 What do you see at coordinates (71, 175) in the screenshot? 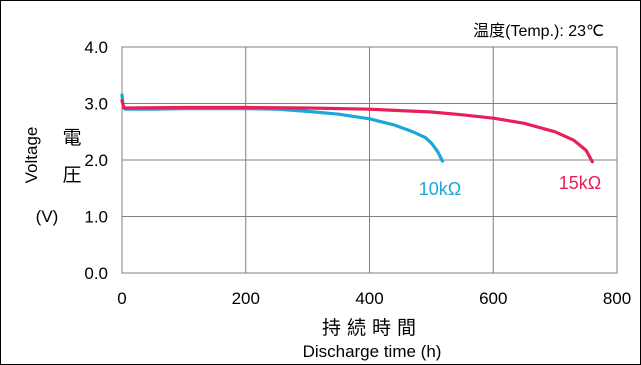
I see `y-axis-label-jp-2: 圧` at bounding box center [71, 175].